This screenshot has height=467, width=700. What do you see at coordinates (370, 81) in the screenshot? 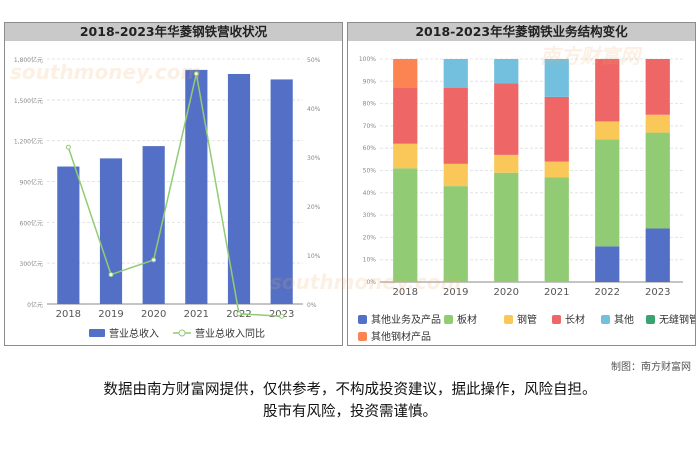
I see `y-axis-tick-label: 90%` at bounding box center [370, 81].